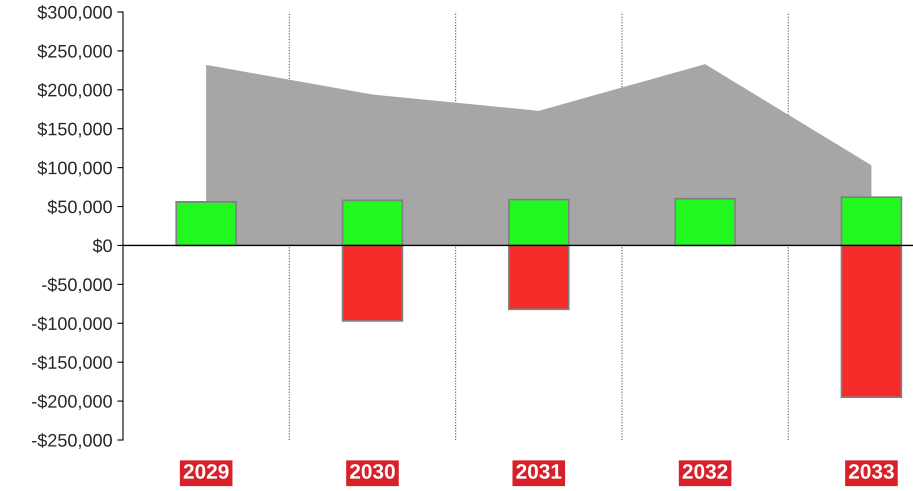 The image size is (913, 491). Describe the element at coordinates (74, 52) in the screenshot. I see `y-tick-label: $250,000` at that location.